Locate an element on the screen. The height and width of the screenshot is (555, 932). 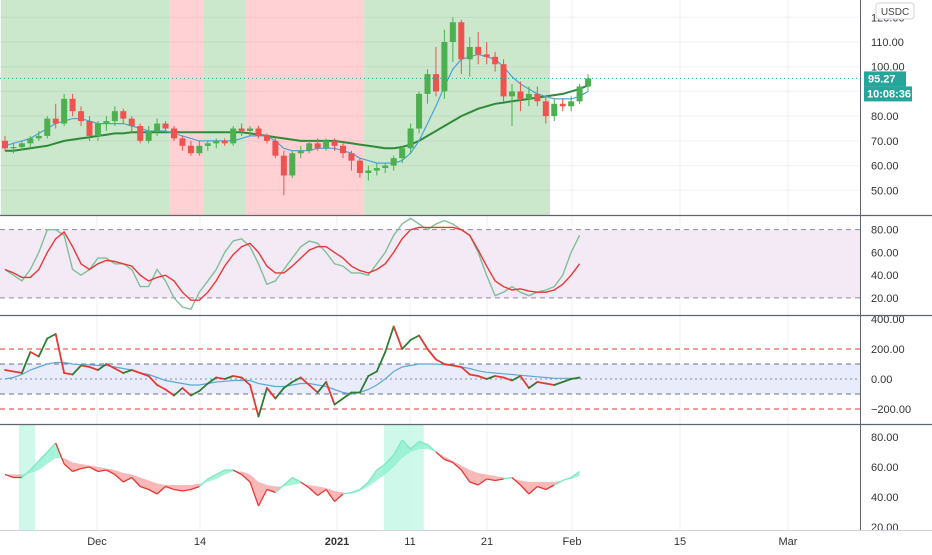
price-tick-label: 100.00 is located at coordinates (888, 68).